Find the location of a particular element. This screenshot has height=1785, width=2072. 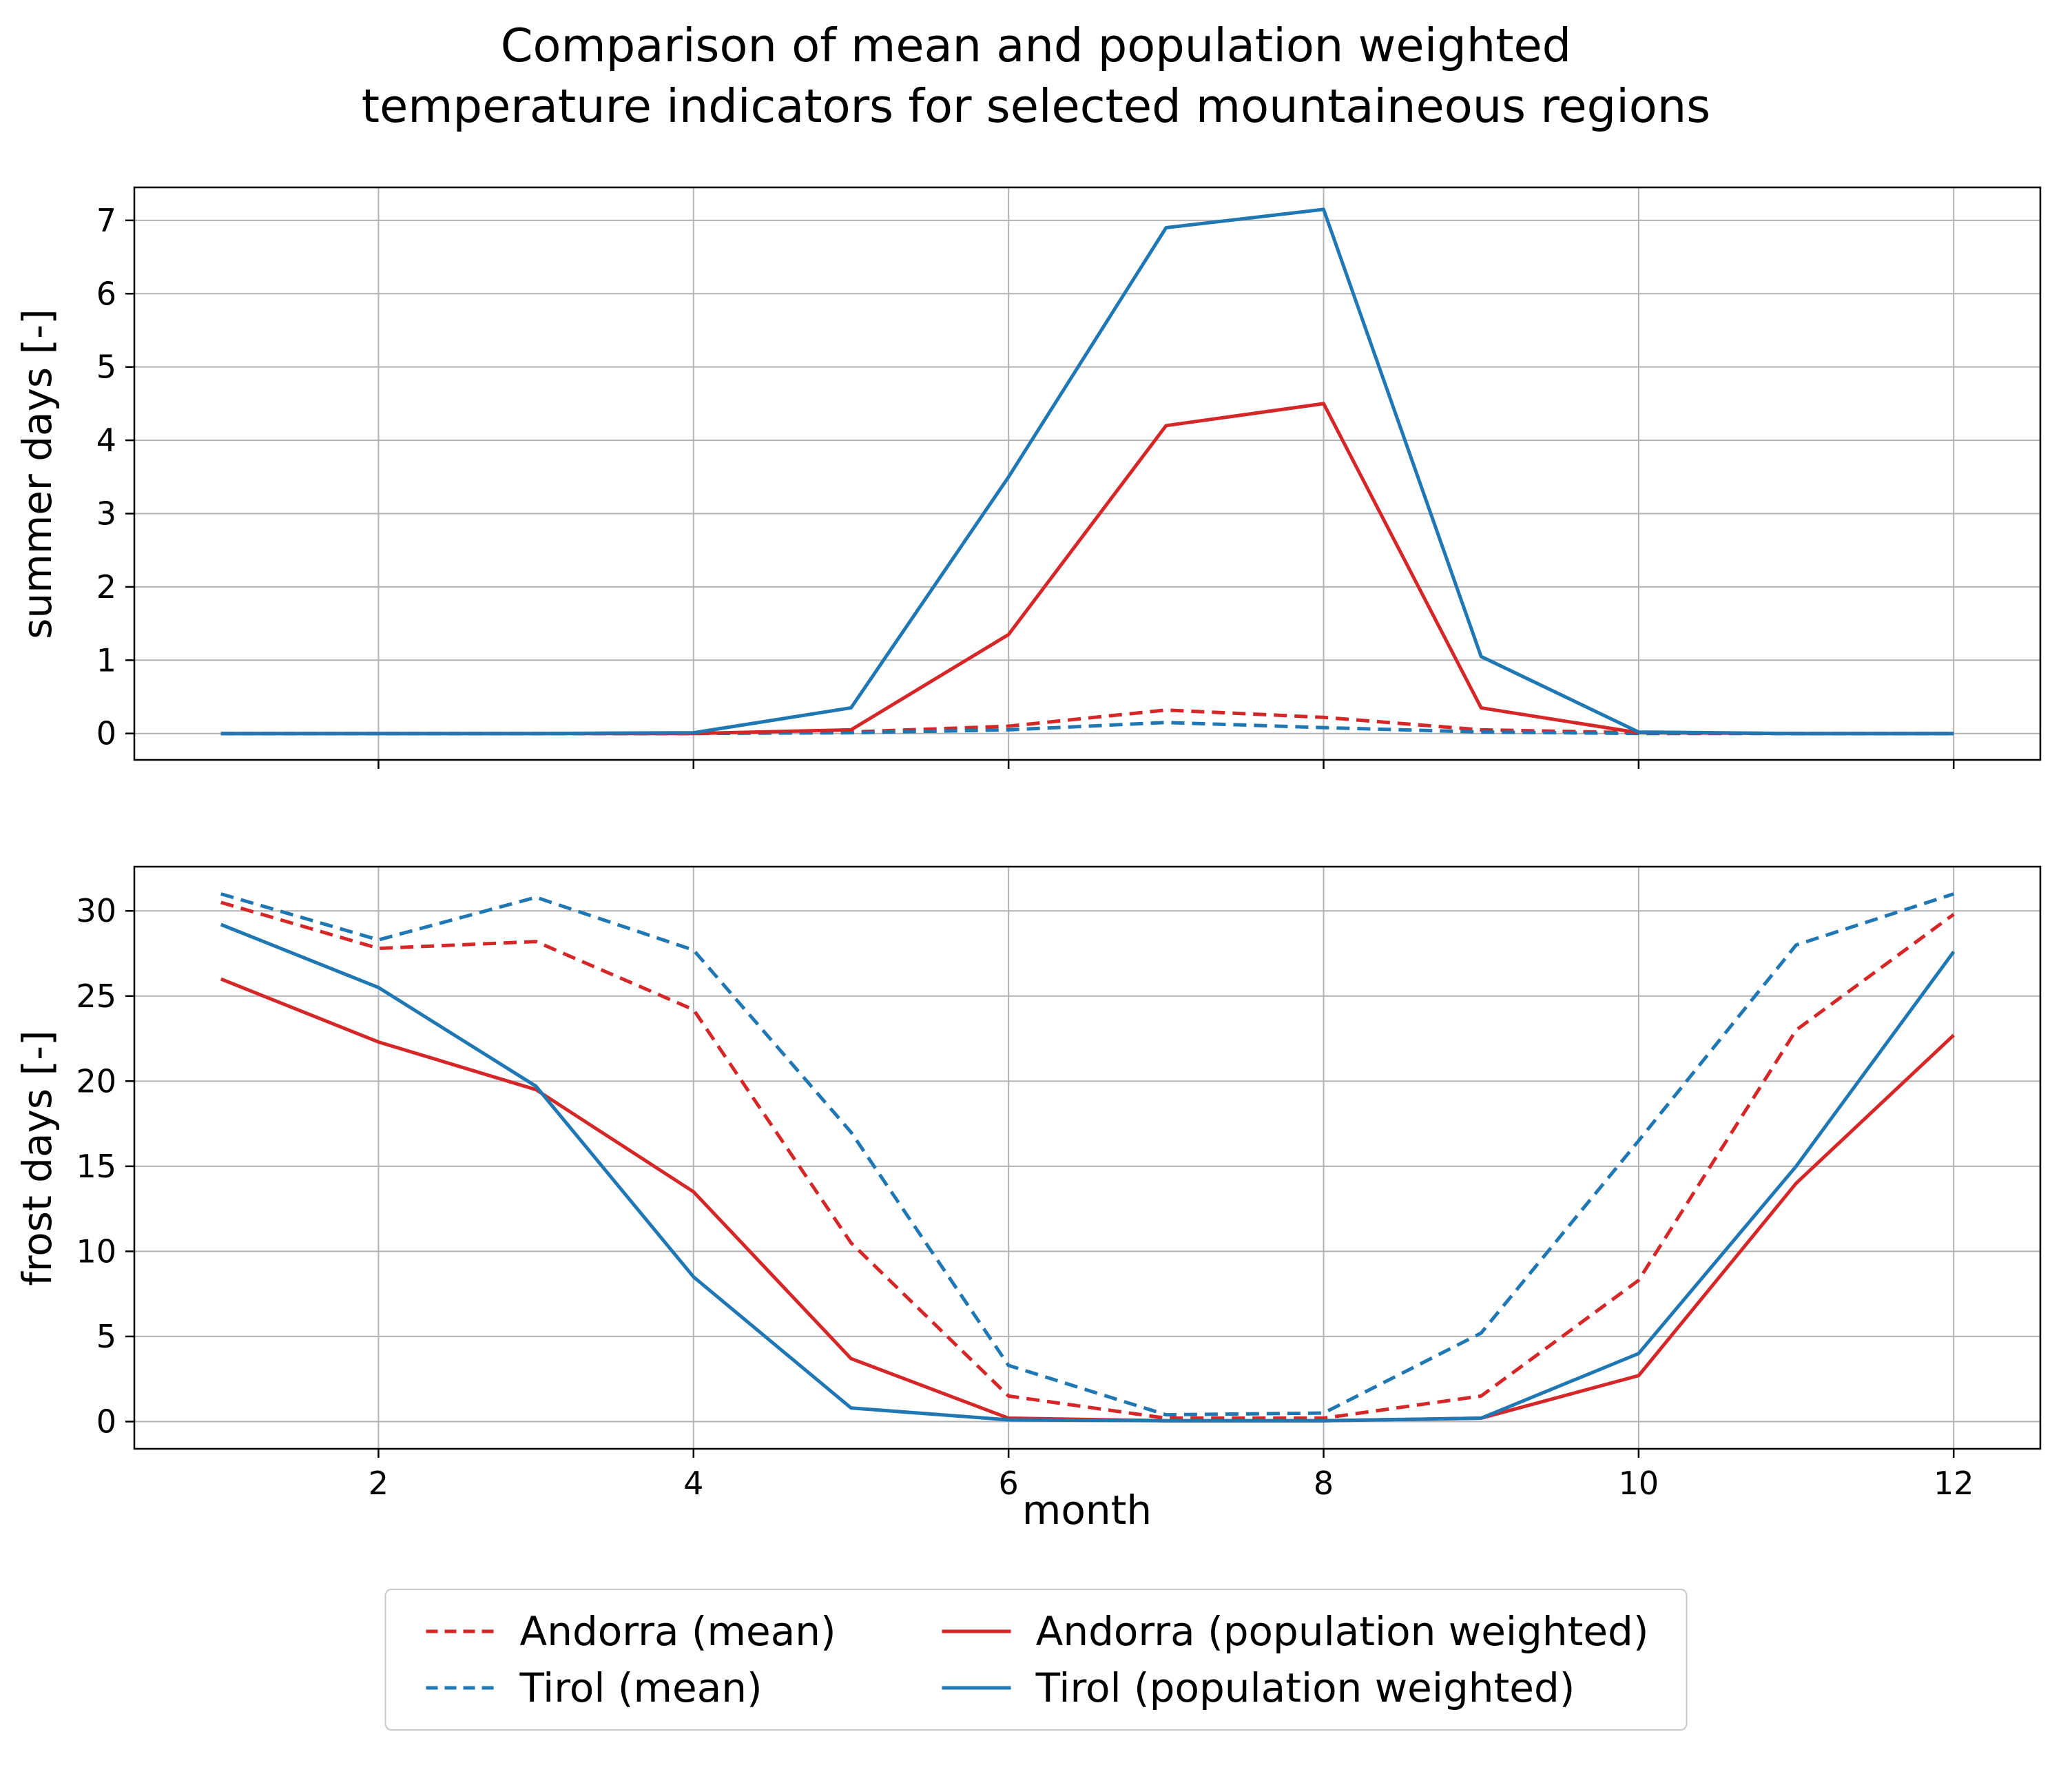

series-line is located at coordinates (1087, 722).